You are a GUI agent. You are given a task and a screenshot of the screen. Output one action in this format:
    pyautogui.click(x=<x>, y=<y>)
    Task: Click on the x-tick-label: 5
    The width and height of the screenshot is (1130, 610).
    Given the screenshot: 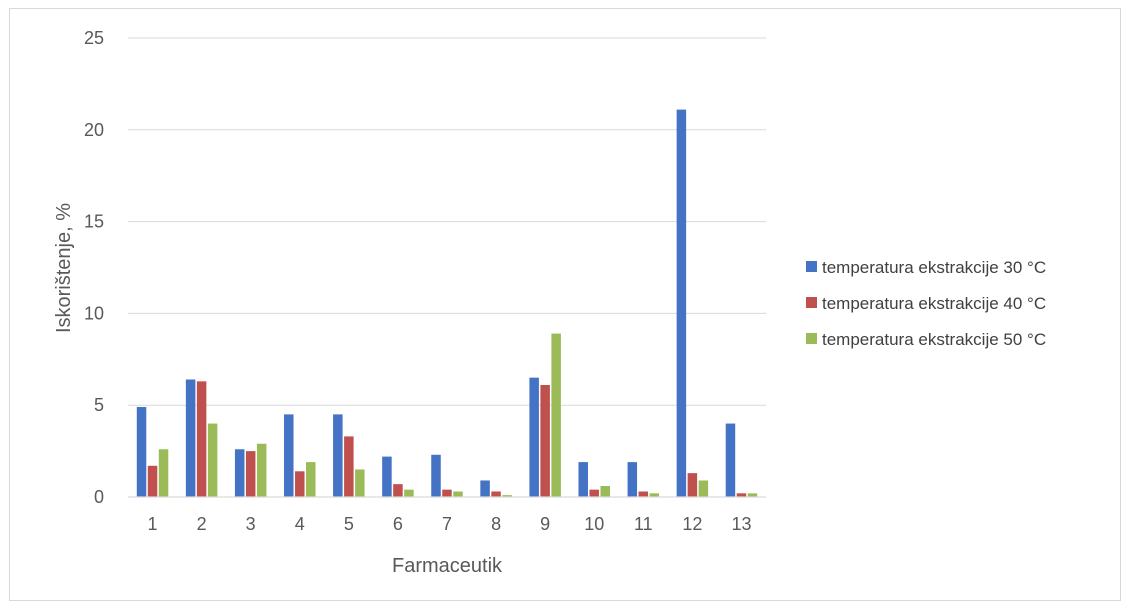 What is the action you would take?
    pyautogui.click(x=349, y=524)
    